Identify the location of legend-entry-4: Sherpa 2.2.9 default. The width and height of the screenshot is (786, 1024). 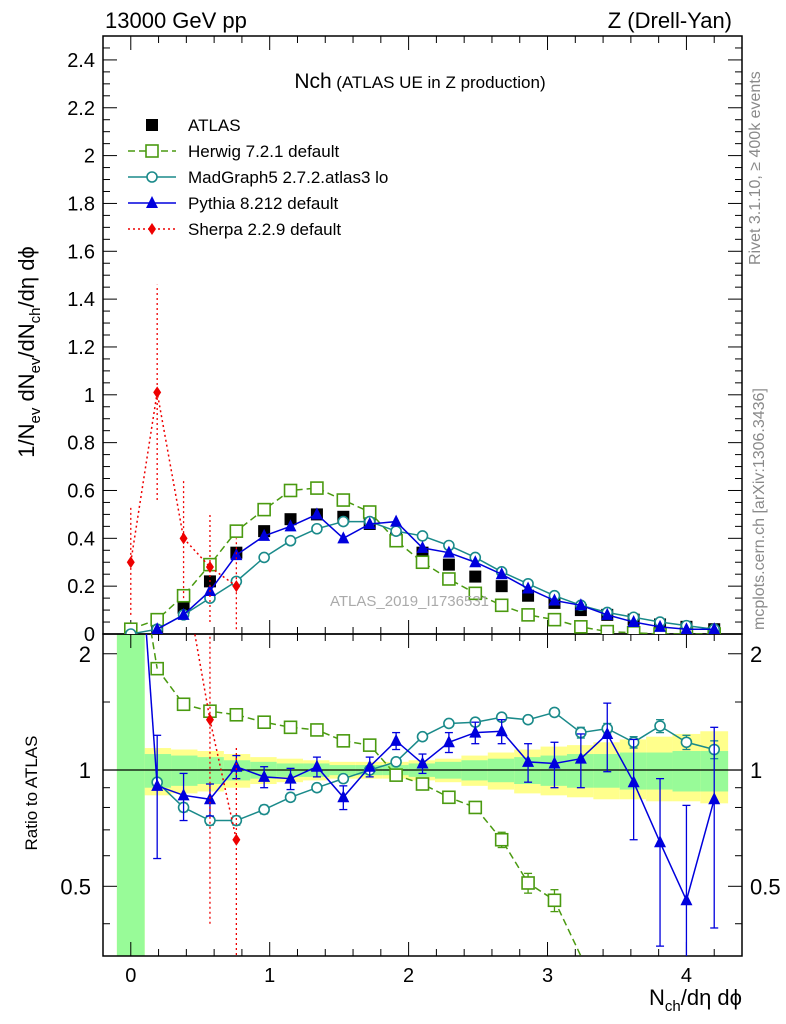
(234, 229).